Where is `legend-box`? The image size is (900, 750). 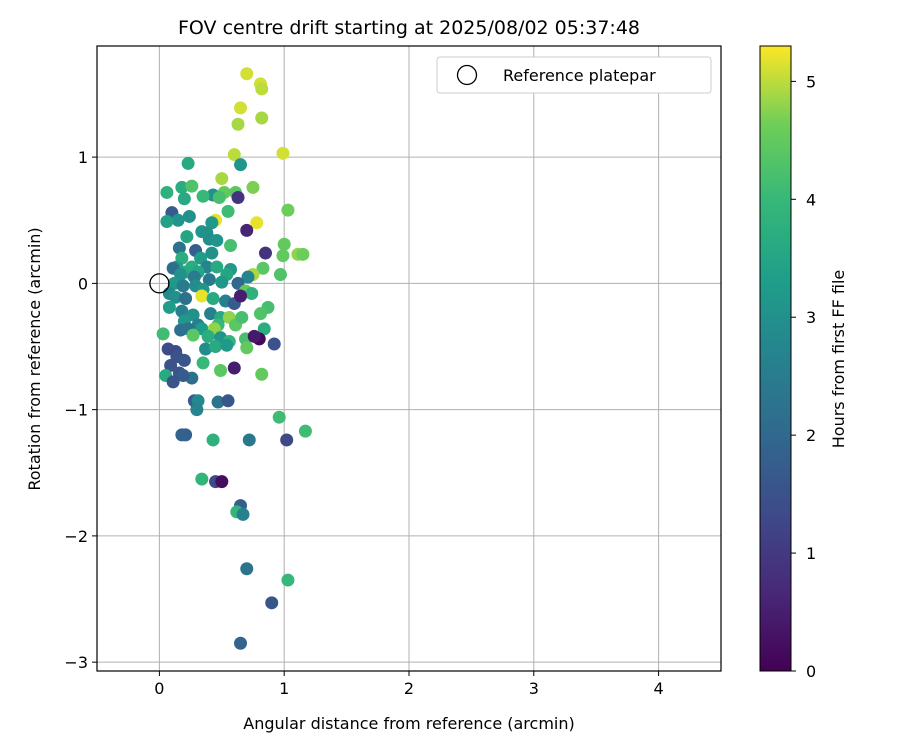 legend-box is located at coordinates (574, 75).